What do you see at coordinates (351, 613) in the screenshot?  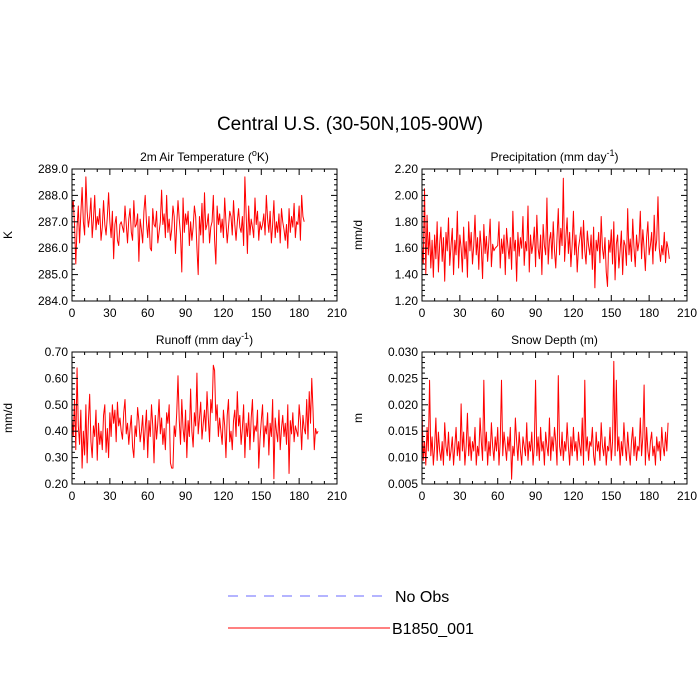 I see `legend: No Obs B1850_001` at bounding box center [351, 613].